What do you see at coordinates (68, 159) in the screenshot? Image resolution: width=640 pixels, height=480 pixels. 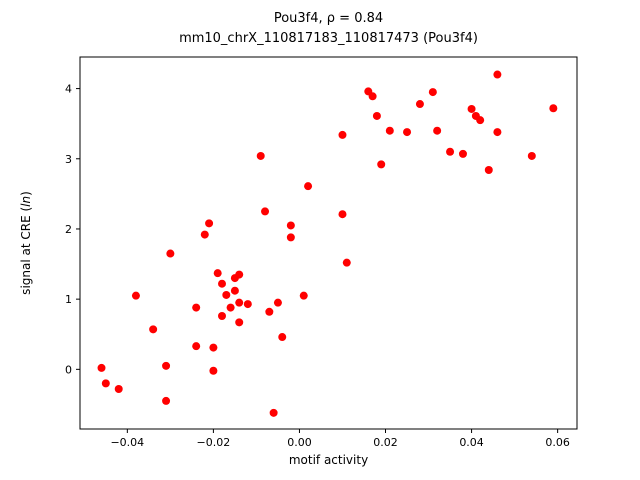 I see `y-tick-label: 3` at bounding box center [68, 159].